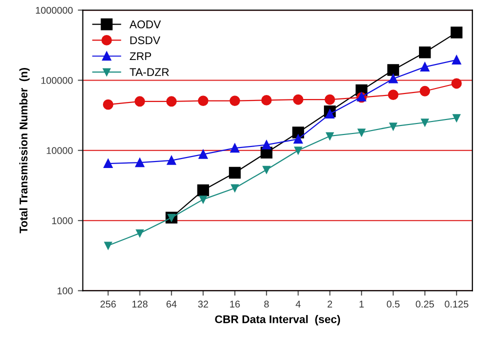 The width and height of the screenshot is (487, 338). Describe the element at coordinates (145, 24) in the screenshot. I see `legend-label: AODV` at that location.